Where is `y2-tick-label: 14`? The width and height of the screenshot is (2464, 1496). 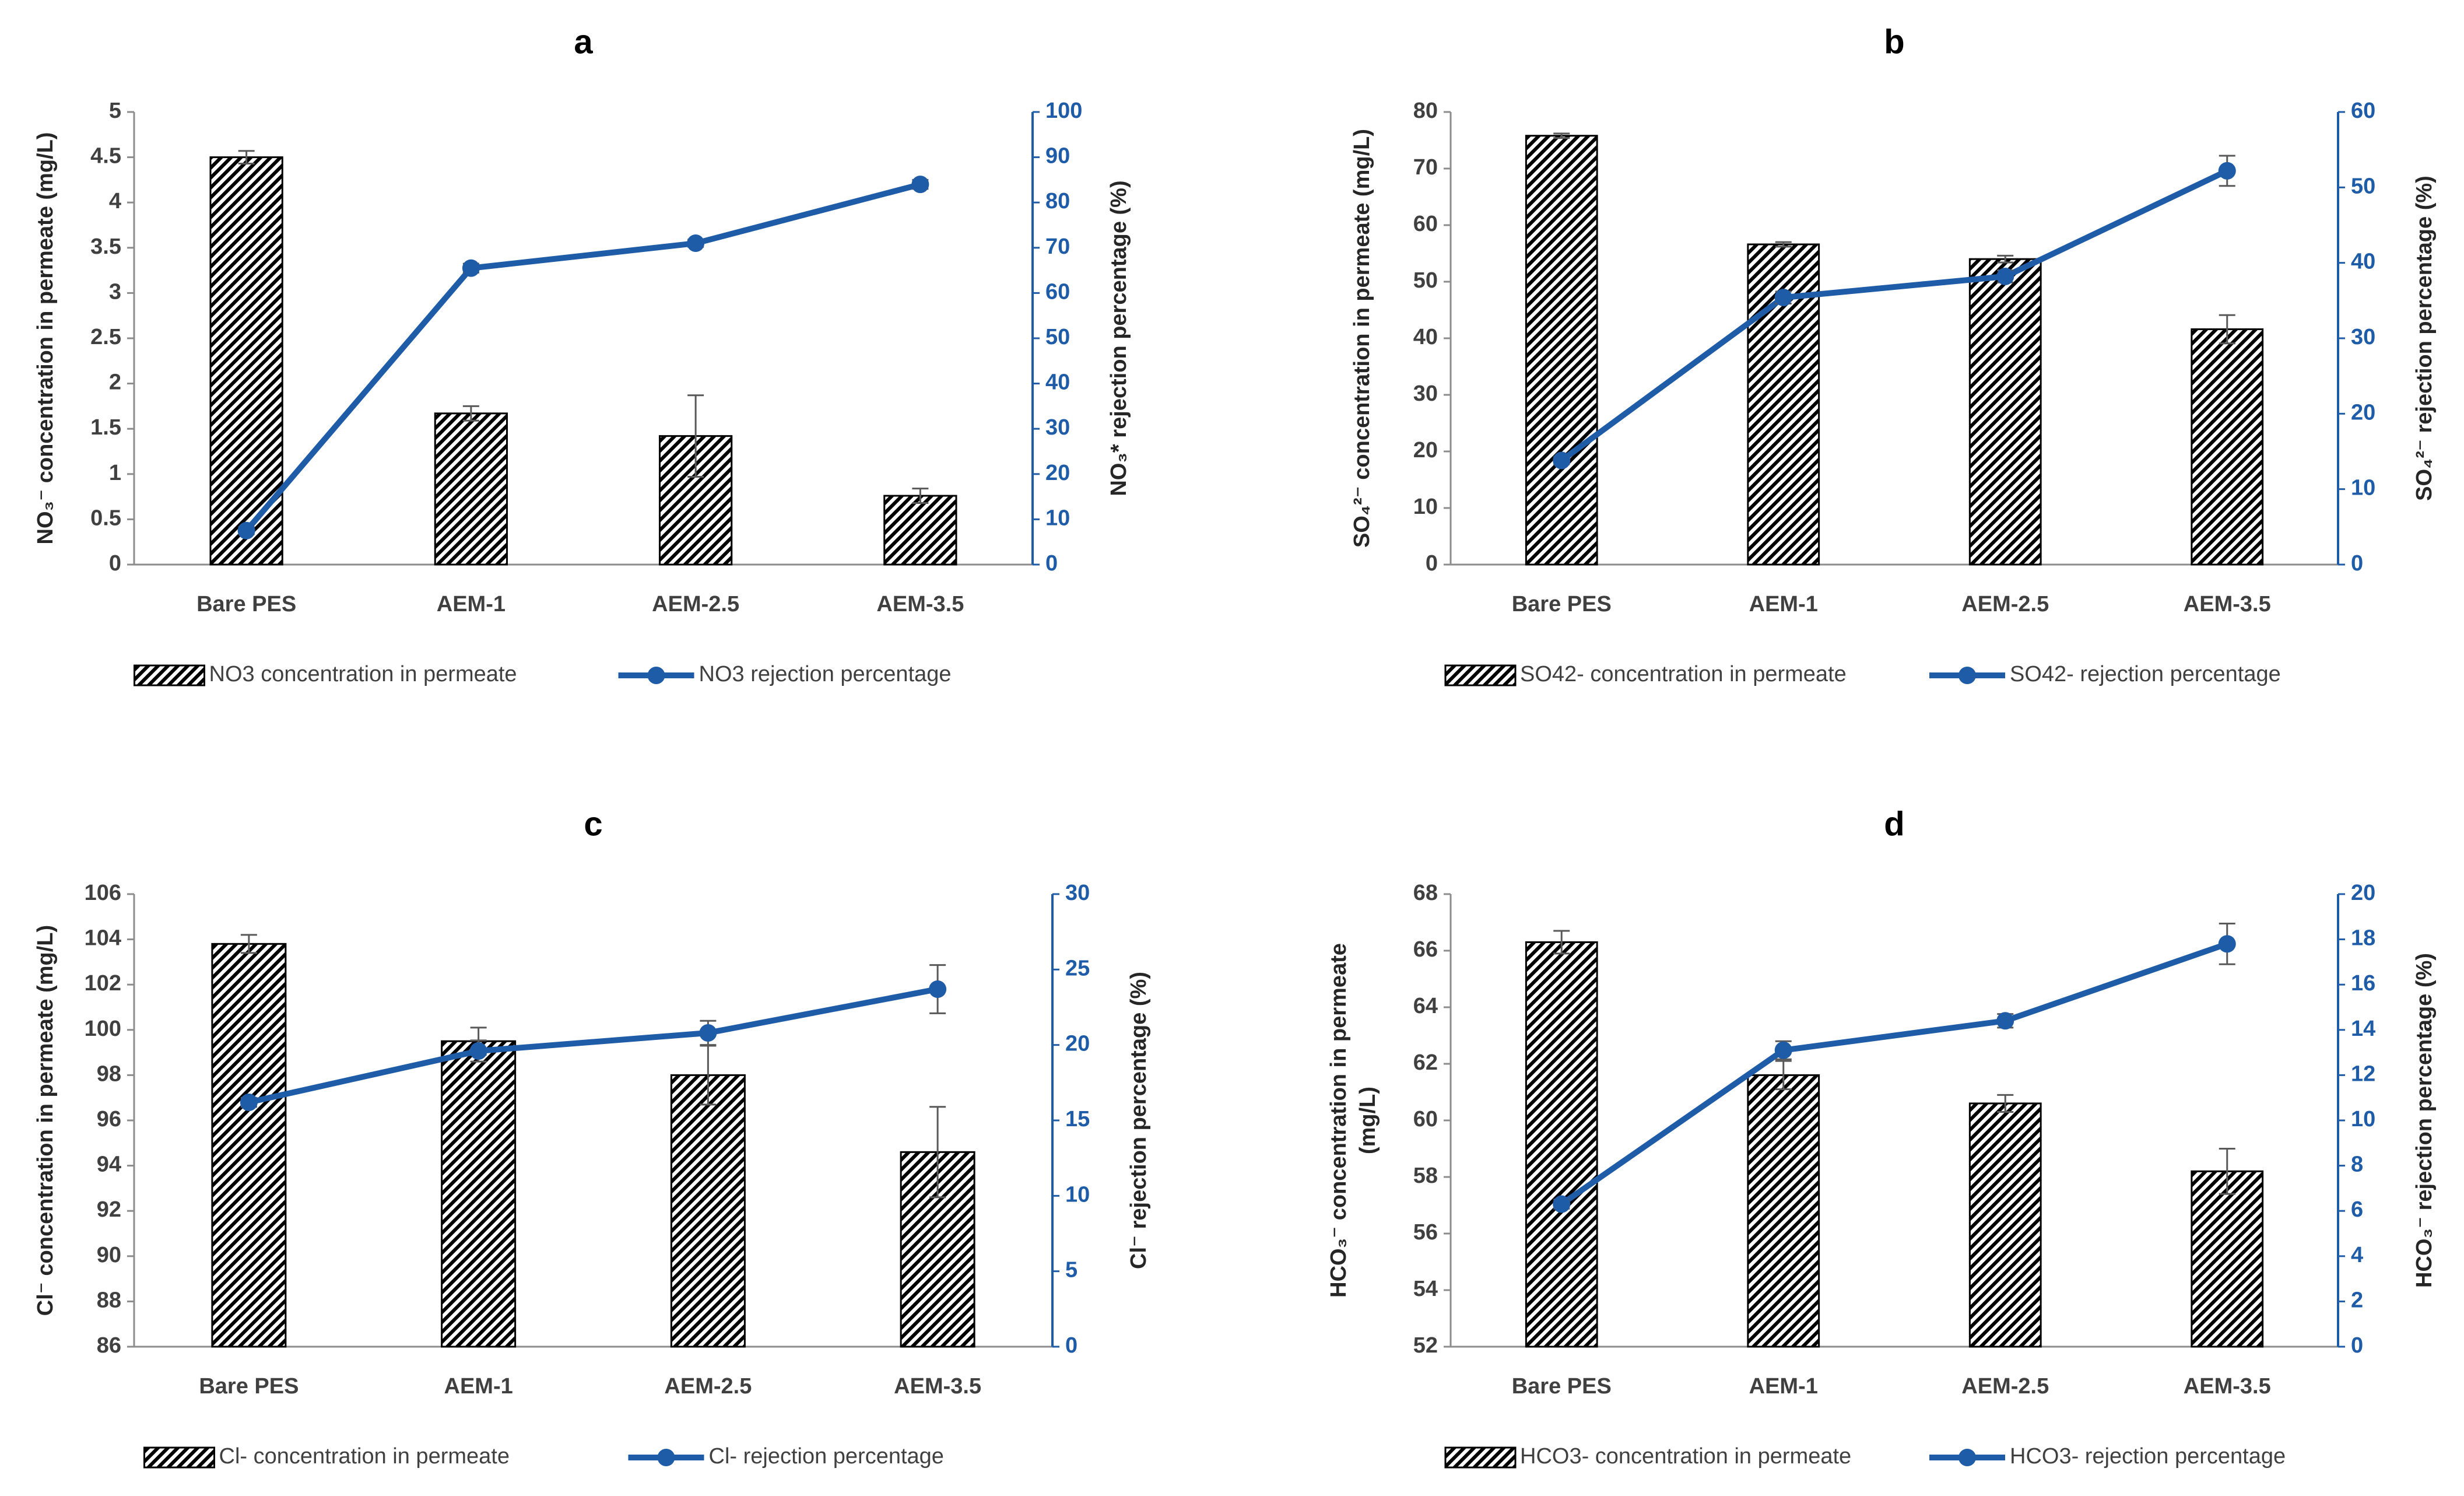 y2-tick-label: 14 is located at coordinates (2363, 1029).